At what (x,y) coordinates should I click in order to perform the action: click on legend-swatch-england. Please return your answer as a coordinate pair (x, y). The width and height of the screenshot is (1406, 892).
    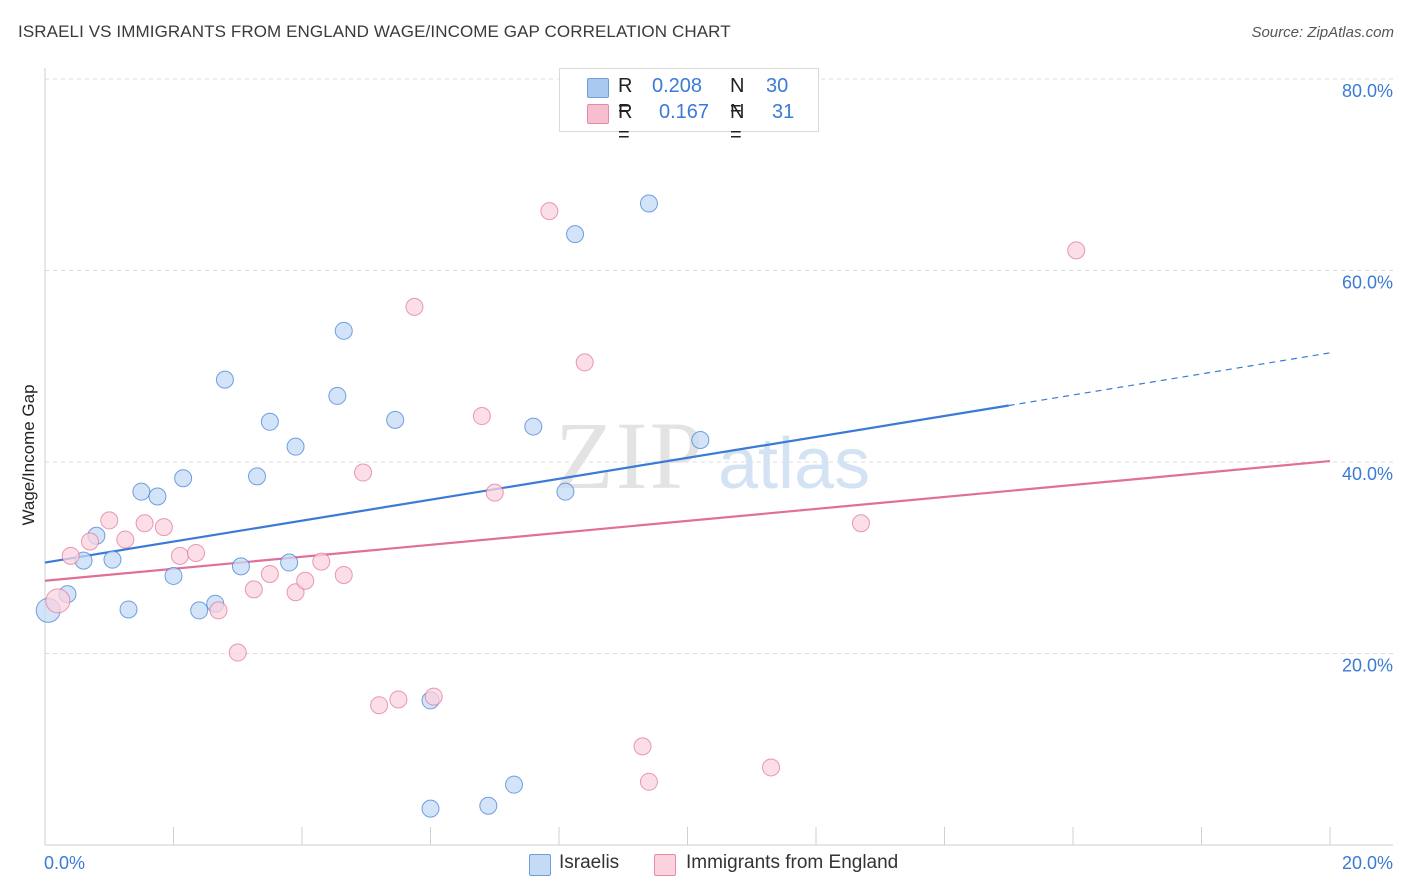
    Looking at the image, I should click on (598, 114).